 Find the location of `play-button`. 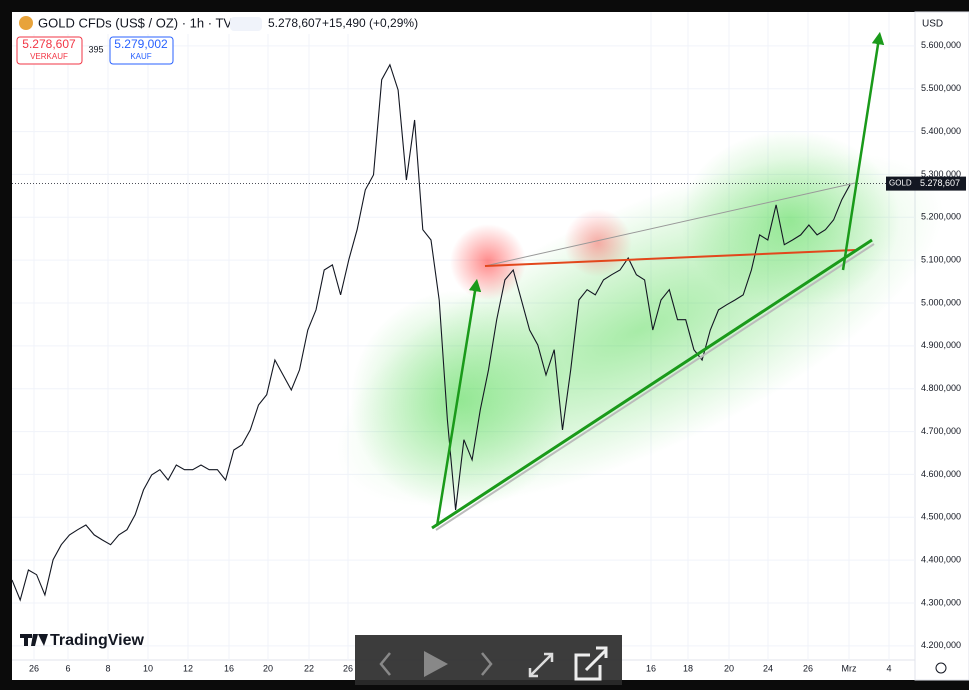

play-button is located at coordinates (436, 664).